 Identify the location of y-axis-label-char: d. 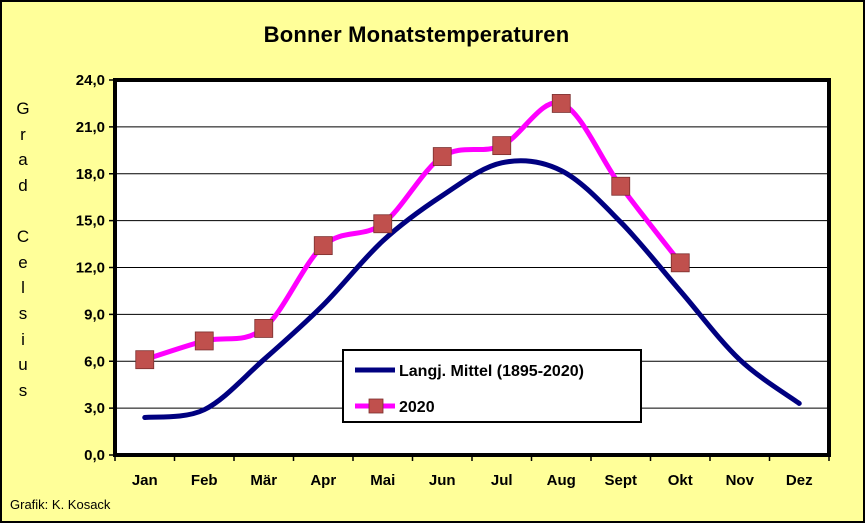
(23, 186).